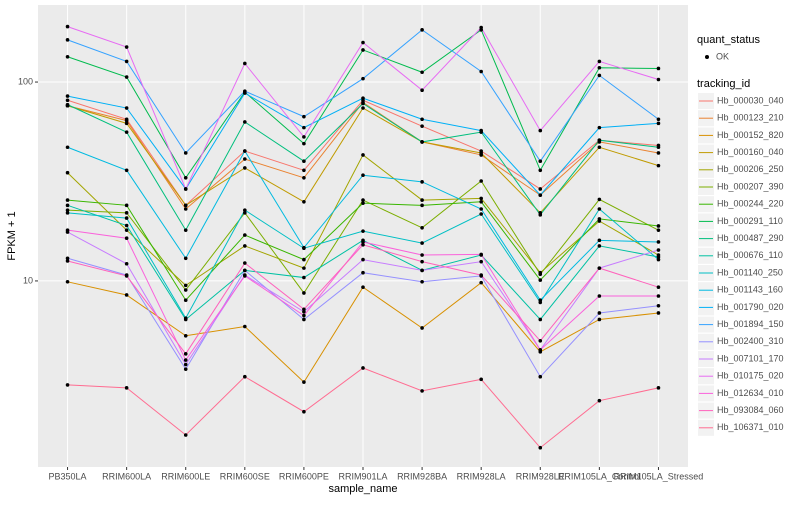 The image size is (800, 505). Describe the element at coordinates (481, 476) in the screenshot. I see `x-tick-label: RRIM928LA` at that location.